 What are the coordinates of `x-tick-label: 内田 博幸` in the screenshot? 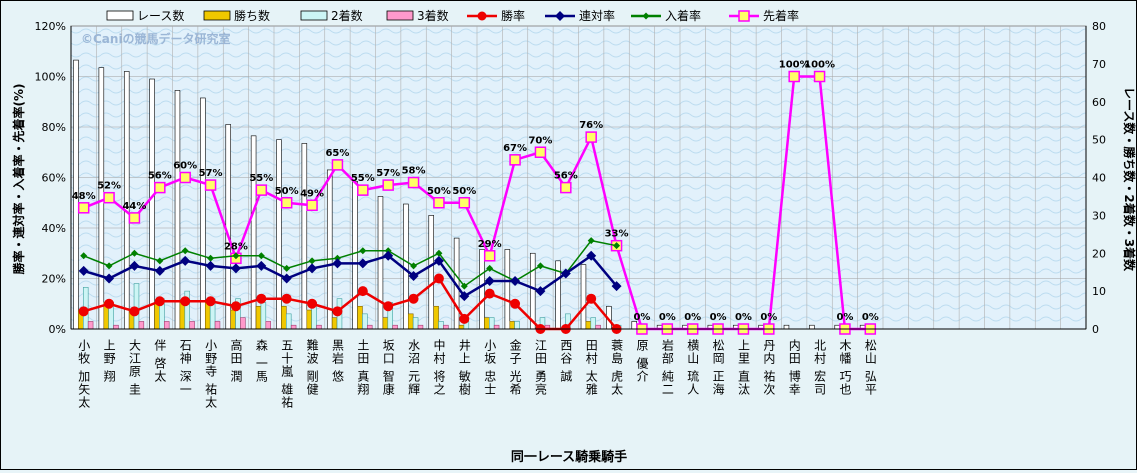 It's located at (794, 367).